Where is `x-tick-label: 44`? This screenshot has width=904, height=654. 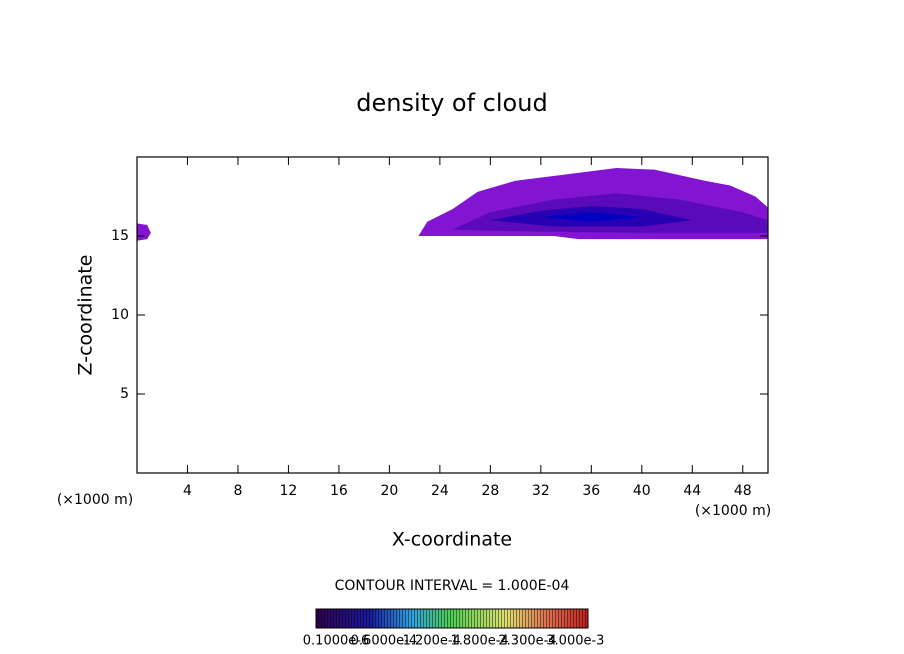
x-tick-label: 44 is located at coordinates (692, 491).